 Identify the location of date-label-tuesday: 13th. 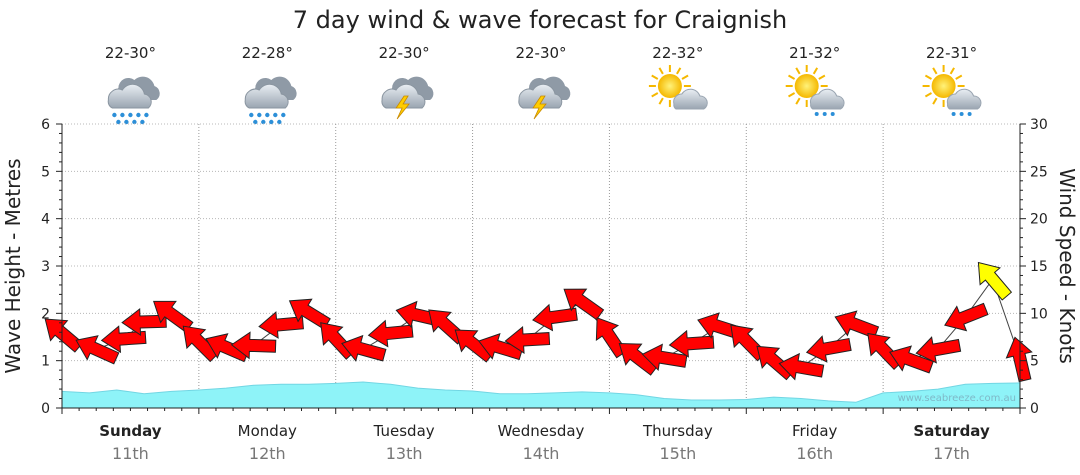
(404, 453).